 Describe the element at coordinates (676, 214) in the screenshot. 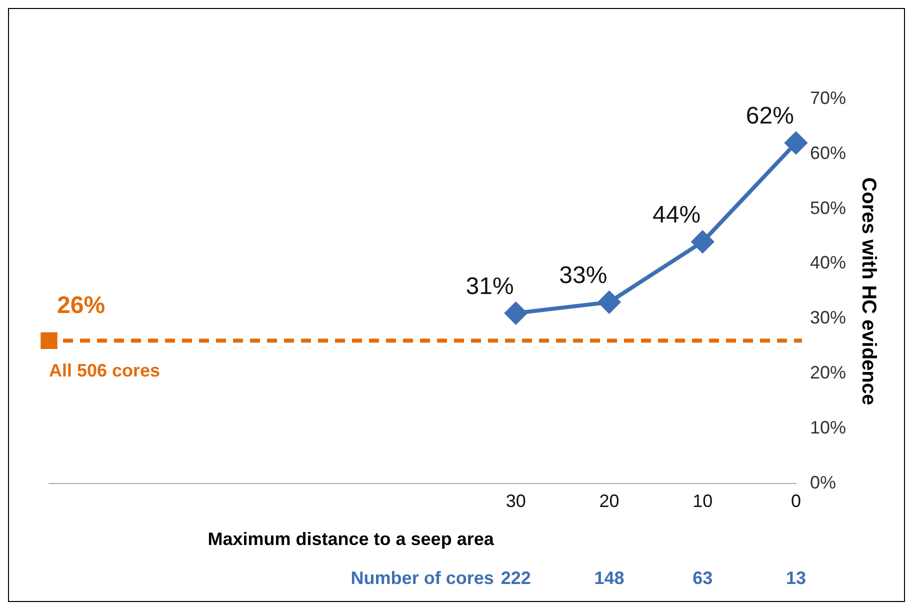

I see `data-label: 44%` at that location.